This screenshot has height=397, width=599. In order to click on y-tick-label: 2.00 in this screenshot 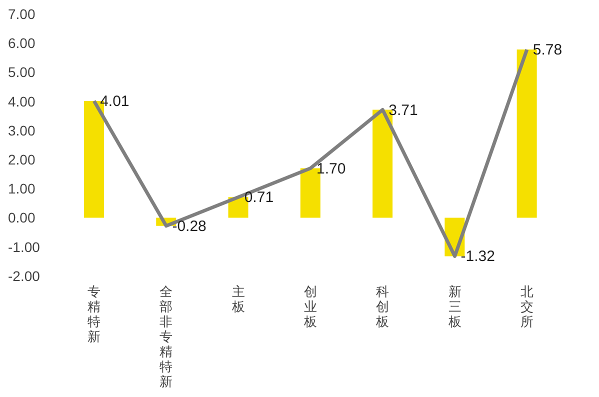, I will do `click(22, 160)`.